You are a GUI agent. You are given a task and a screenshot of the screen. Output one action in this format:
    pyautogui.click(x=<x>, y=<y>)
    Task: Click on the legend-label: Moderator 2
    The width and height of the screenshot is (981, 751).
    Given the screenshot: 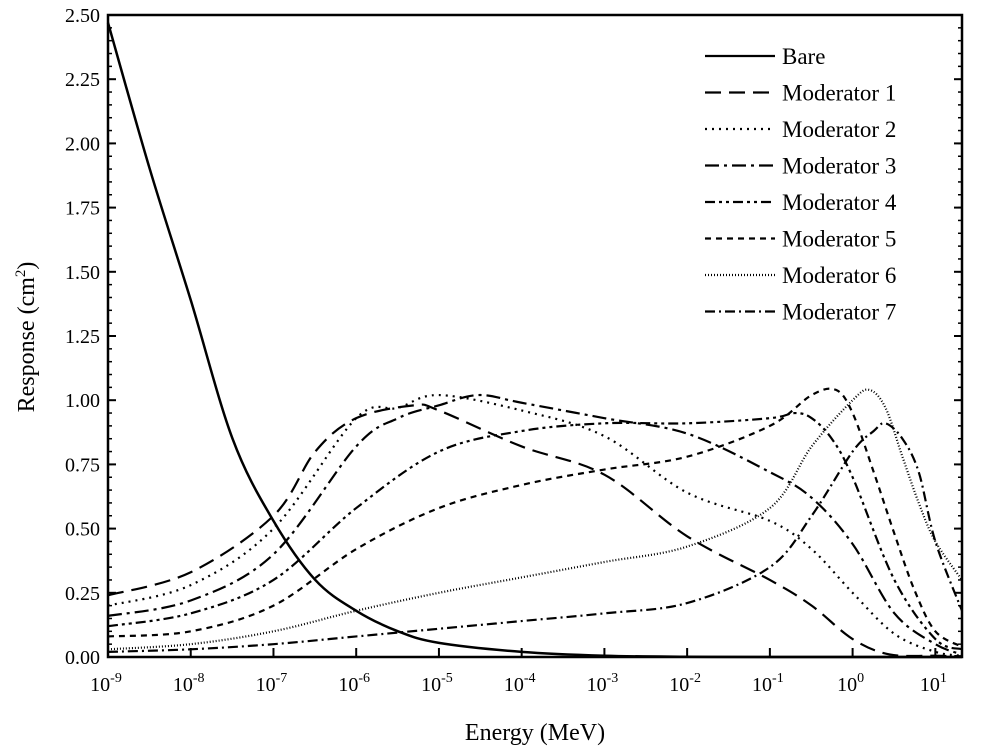 What is the action you would take?
    pyautogui.click(x=839, y=129)
    